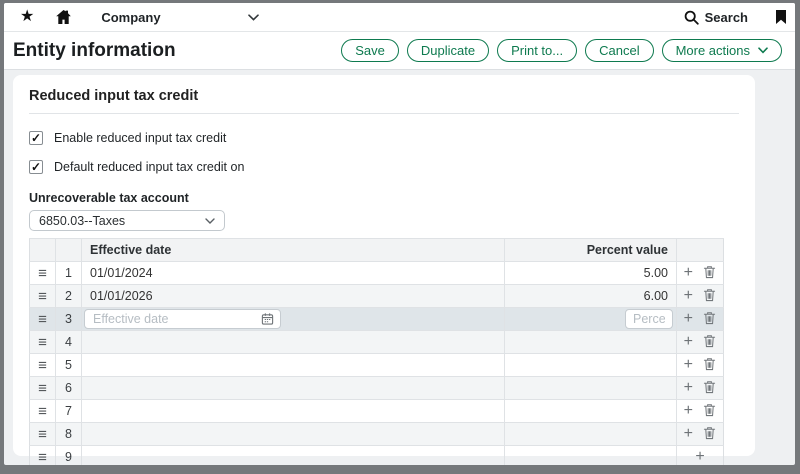  I want to click on table-row-8: ≡ 8 +, so click(376, 434).